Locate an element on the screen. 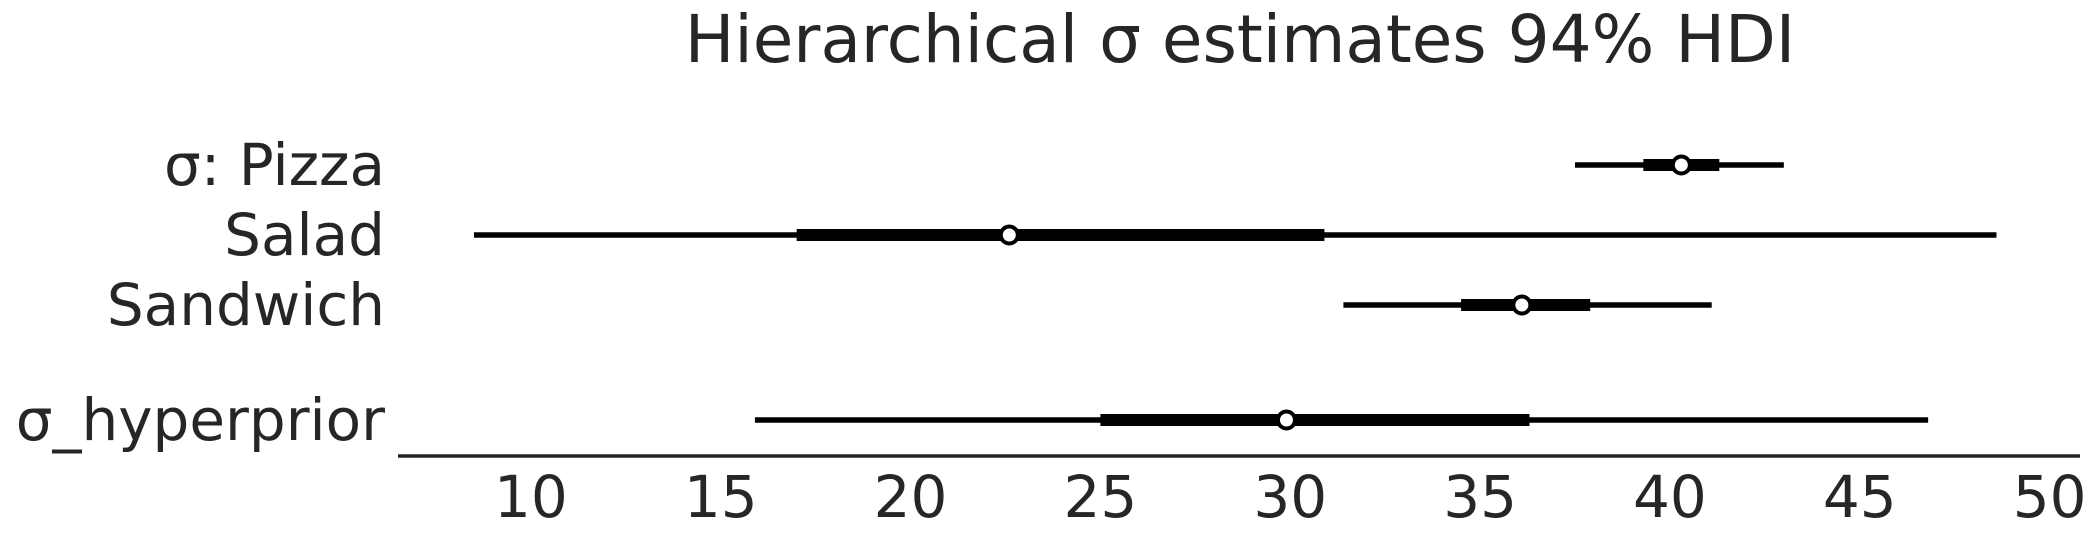  x-tick-label: 40 is located at coordinates (1670, 497).